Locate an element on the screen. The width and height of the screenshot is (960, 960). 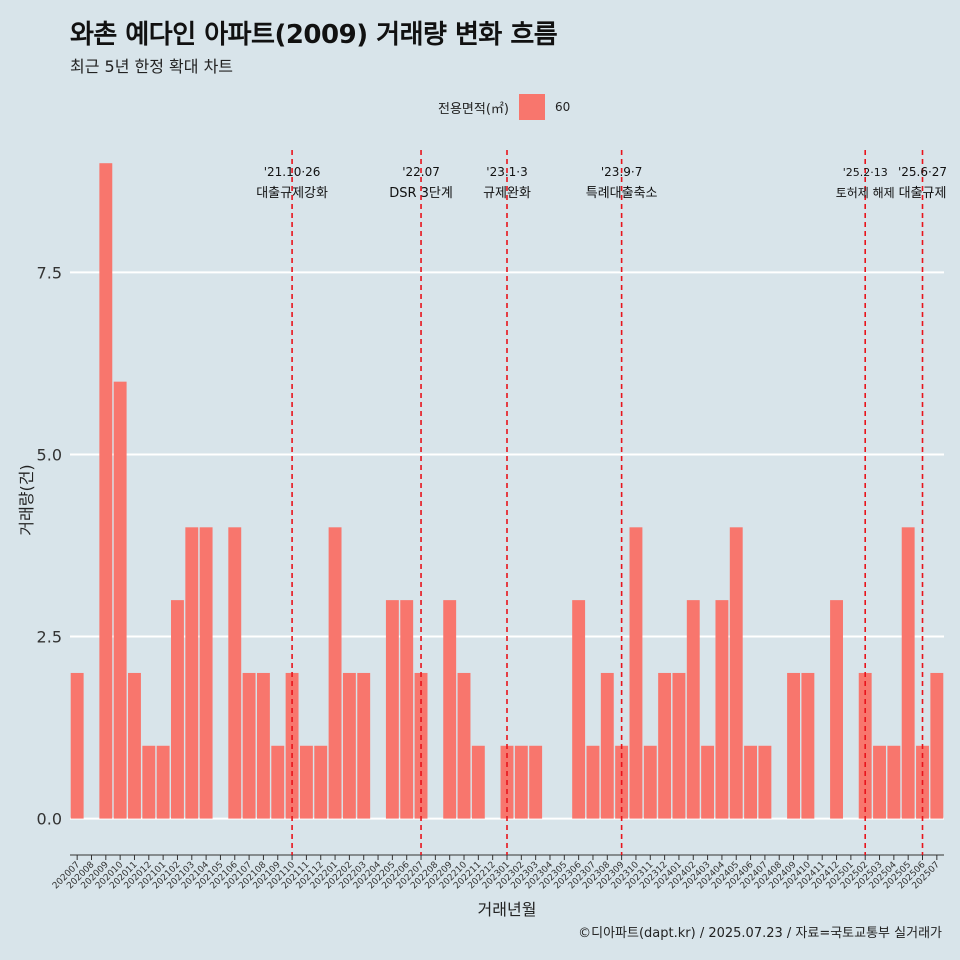
x-axis-title: 거래년월 is located at coordinates (507, 909).